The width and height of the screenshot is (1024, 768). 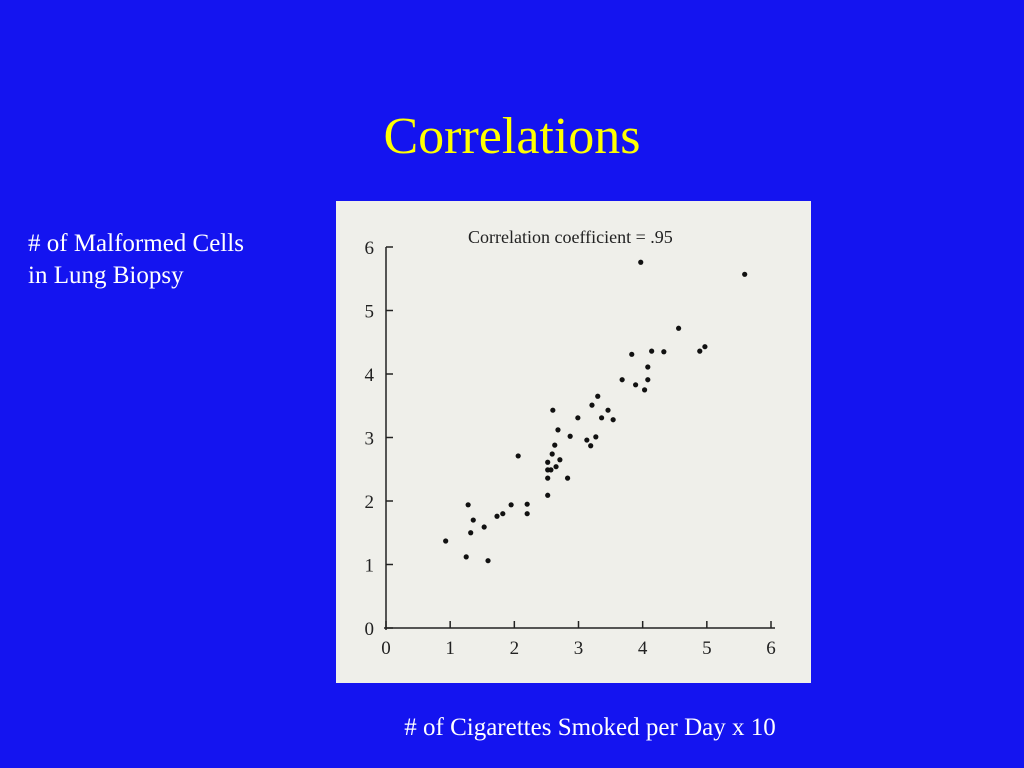 What do you see at coordinates (589, 727) in the screenshot?
I see `x-axis-label: # of Cigarettes Smoked per Day x 10` at bounding box center [589, 727].